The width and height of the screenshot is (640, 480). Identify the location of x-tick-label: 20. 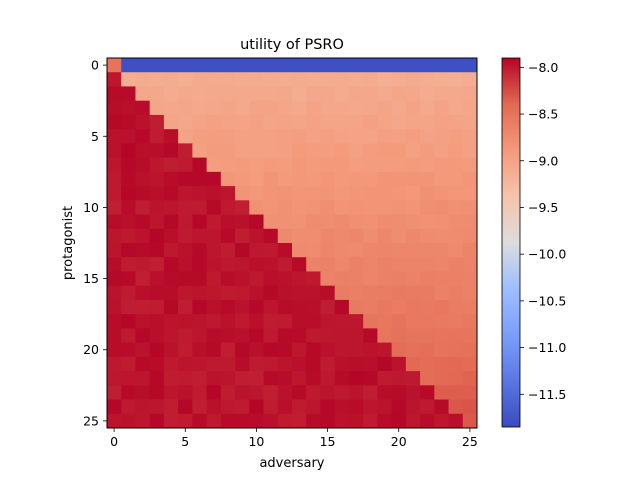
(399, 441).